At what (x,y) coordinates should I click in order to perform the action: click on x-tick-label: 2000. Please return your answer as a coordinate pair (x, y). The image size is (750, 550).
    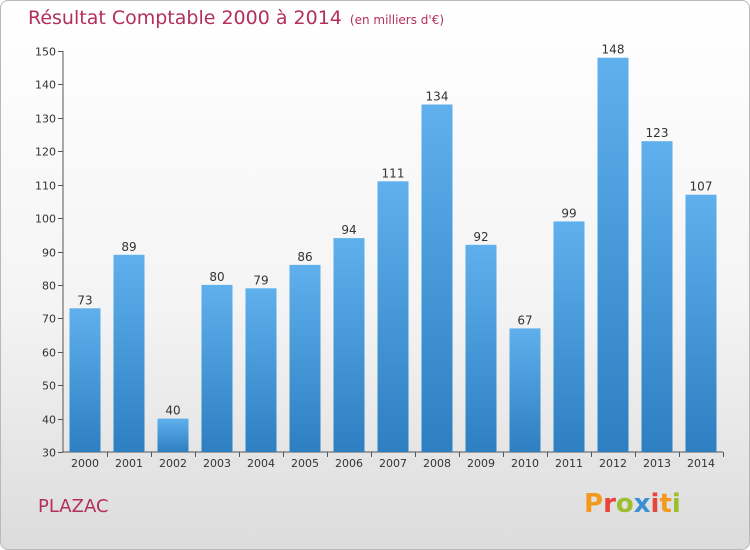
    Looking at the image, I should click on (85, 463).